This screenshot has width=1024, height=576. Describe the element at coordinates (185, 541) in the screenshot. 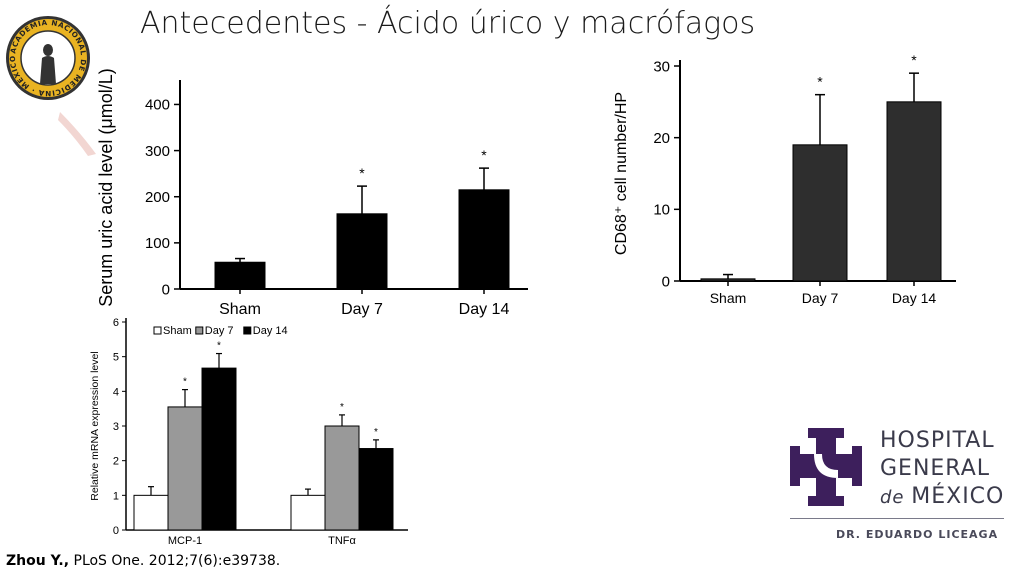

I see `x-tick-label: MCP-1` at that location.